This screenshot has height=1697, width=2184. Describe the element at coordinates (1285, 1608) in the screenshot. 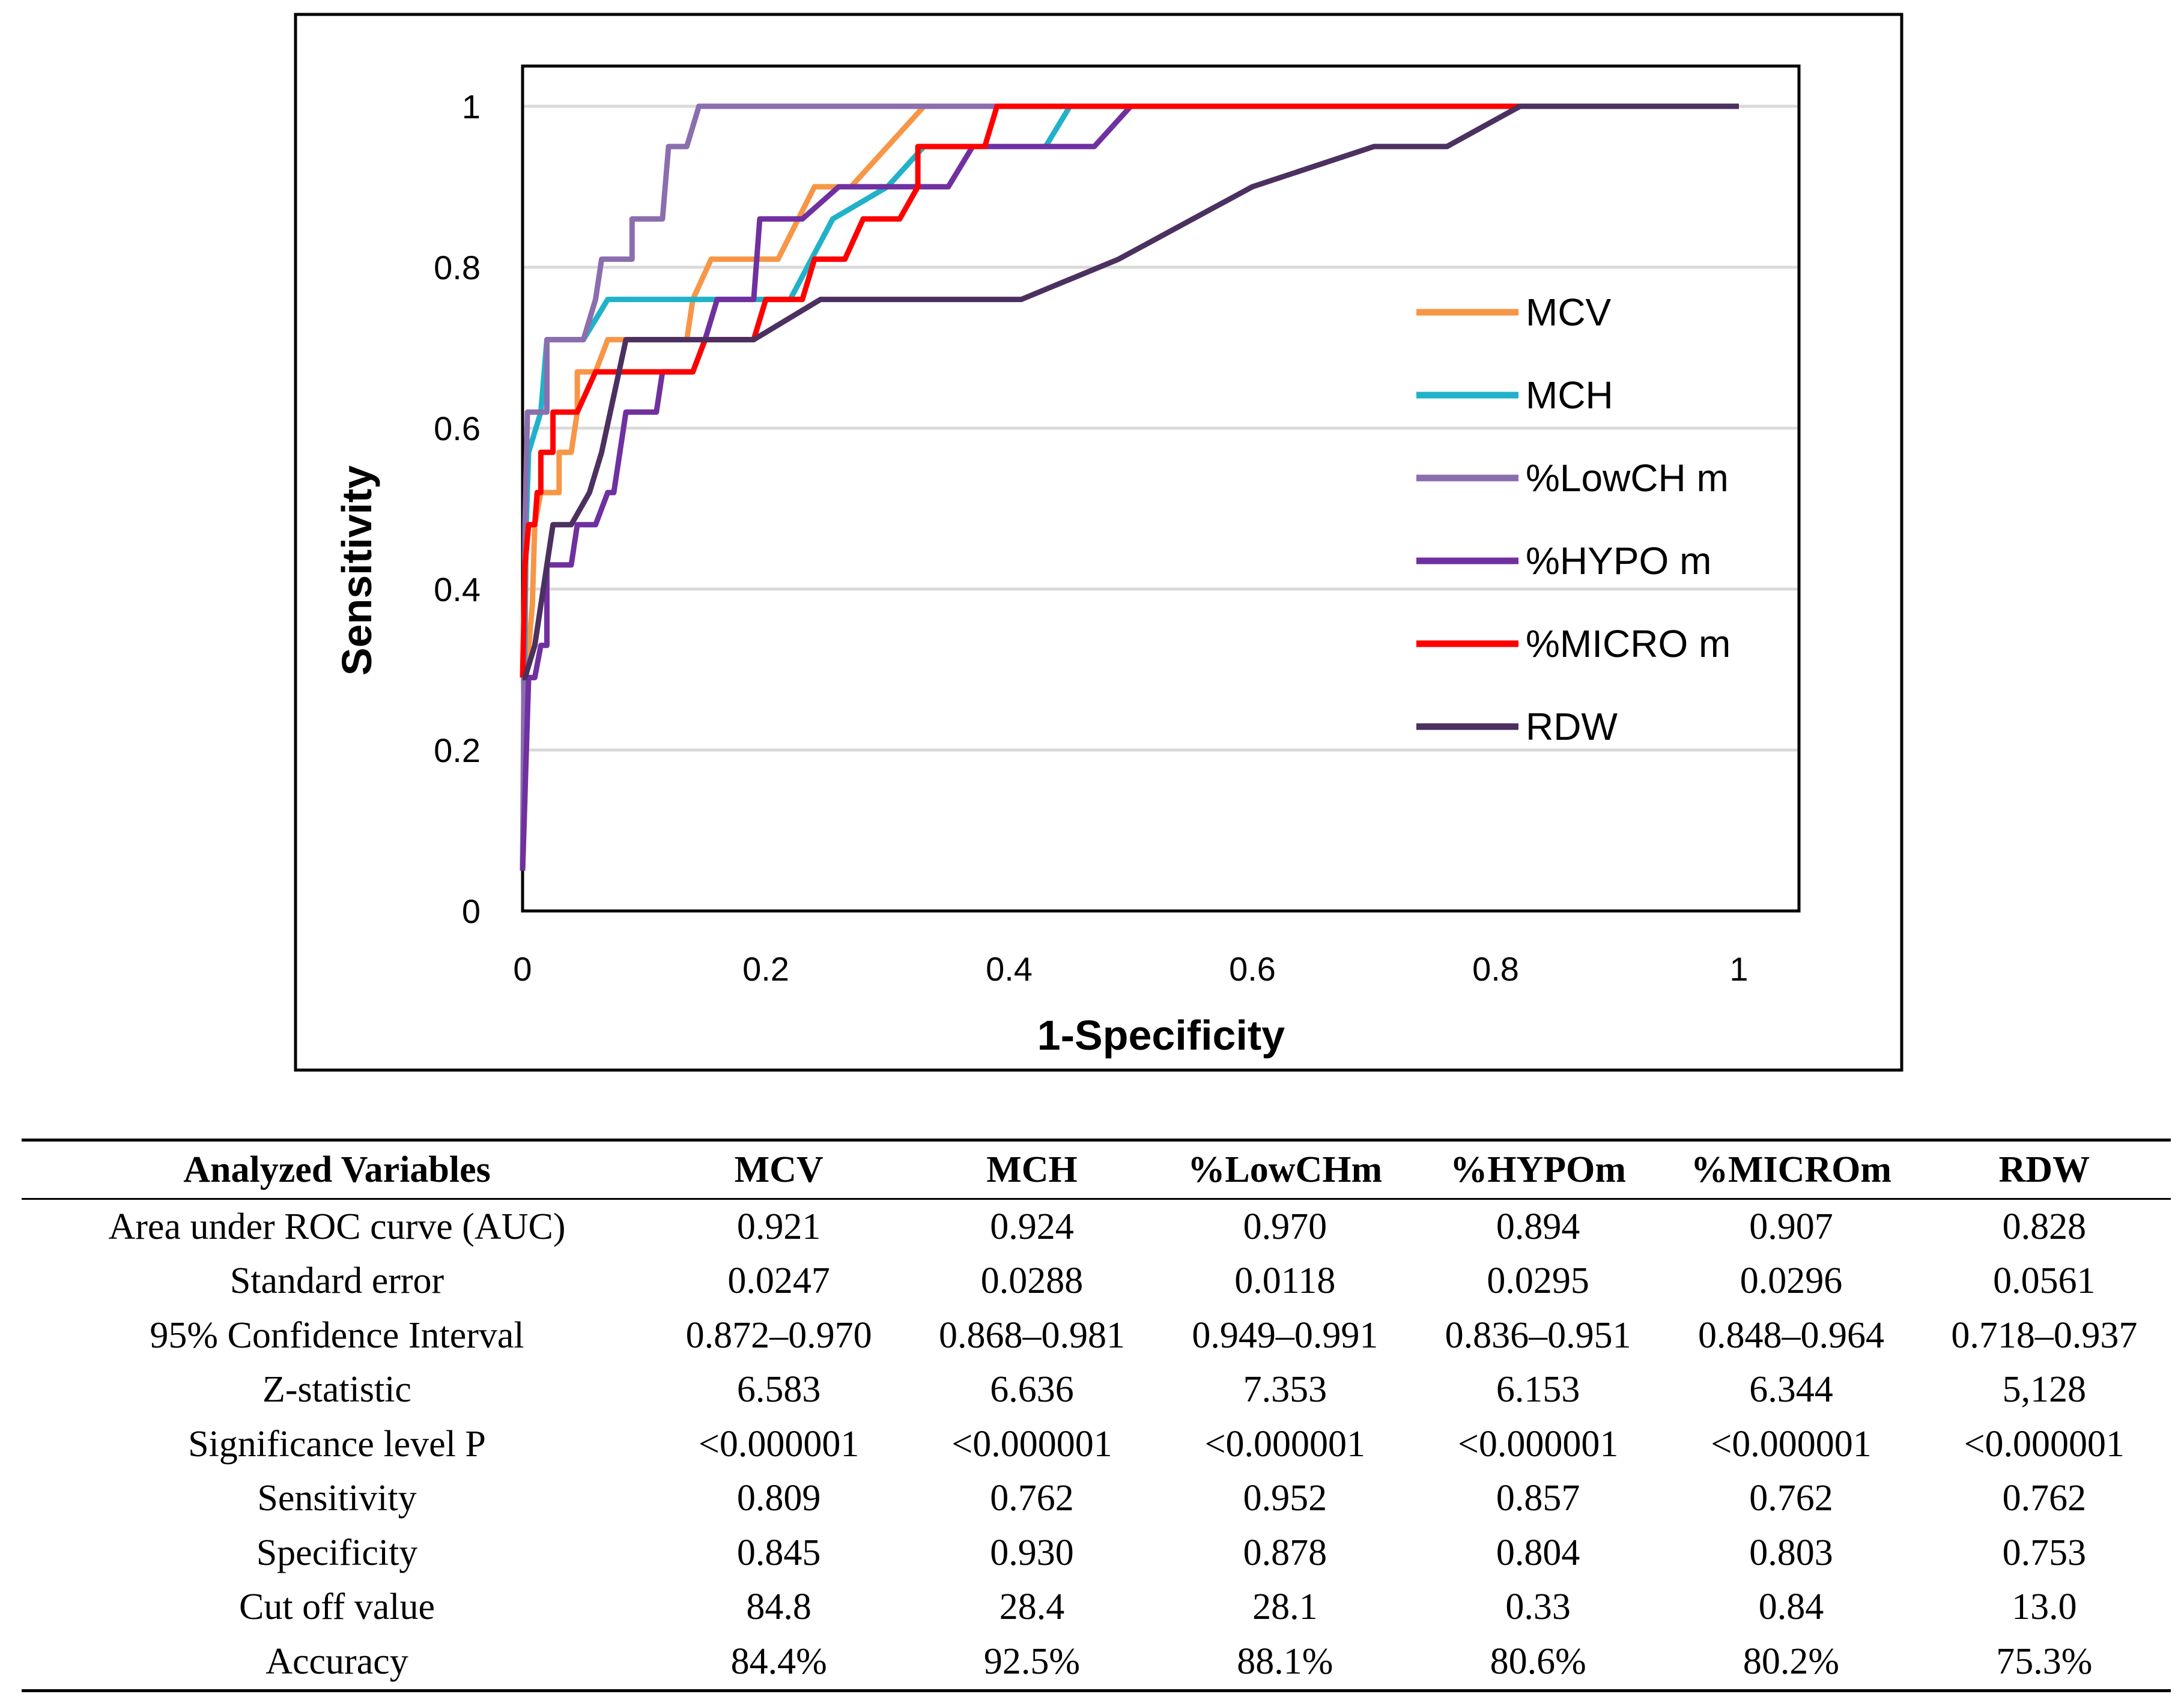

I see `table-cell: 28.1` at that location.